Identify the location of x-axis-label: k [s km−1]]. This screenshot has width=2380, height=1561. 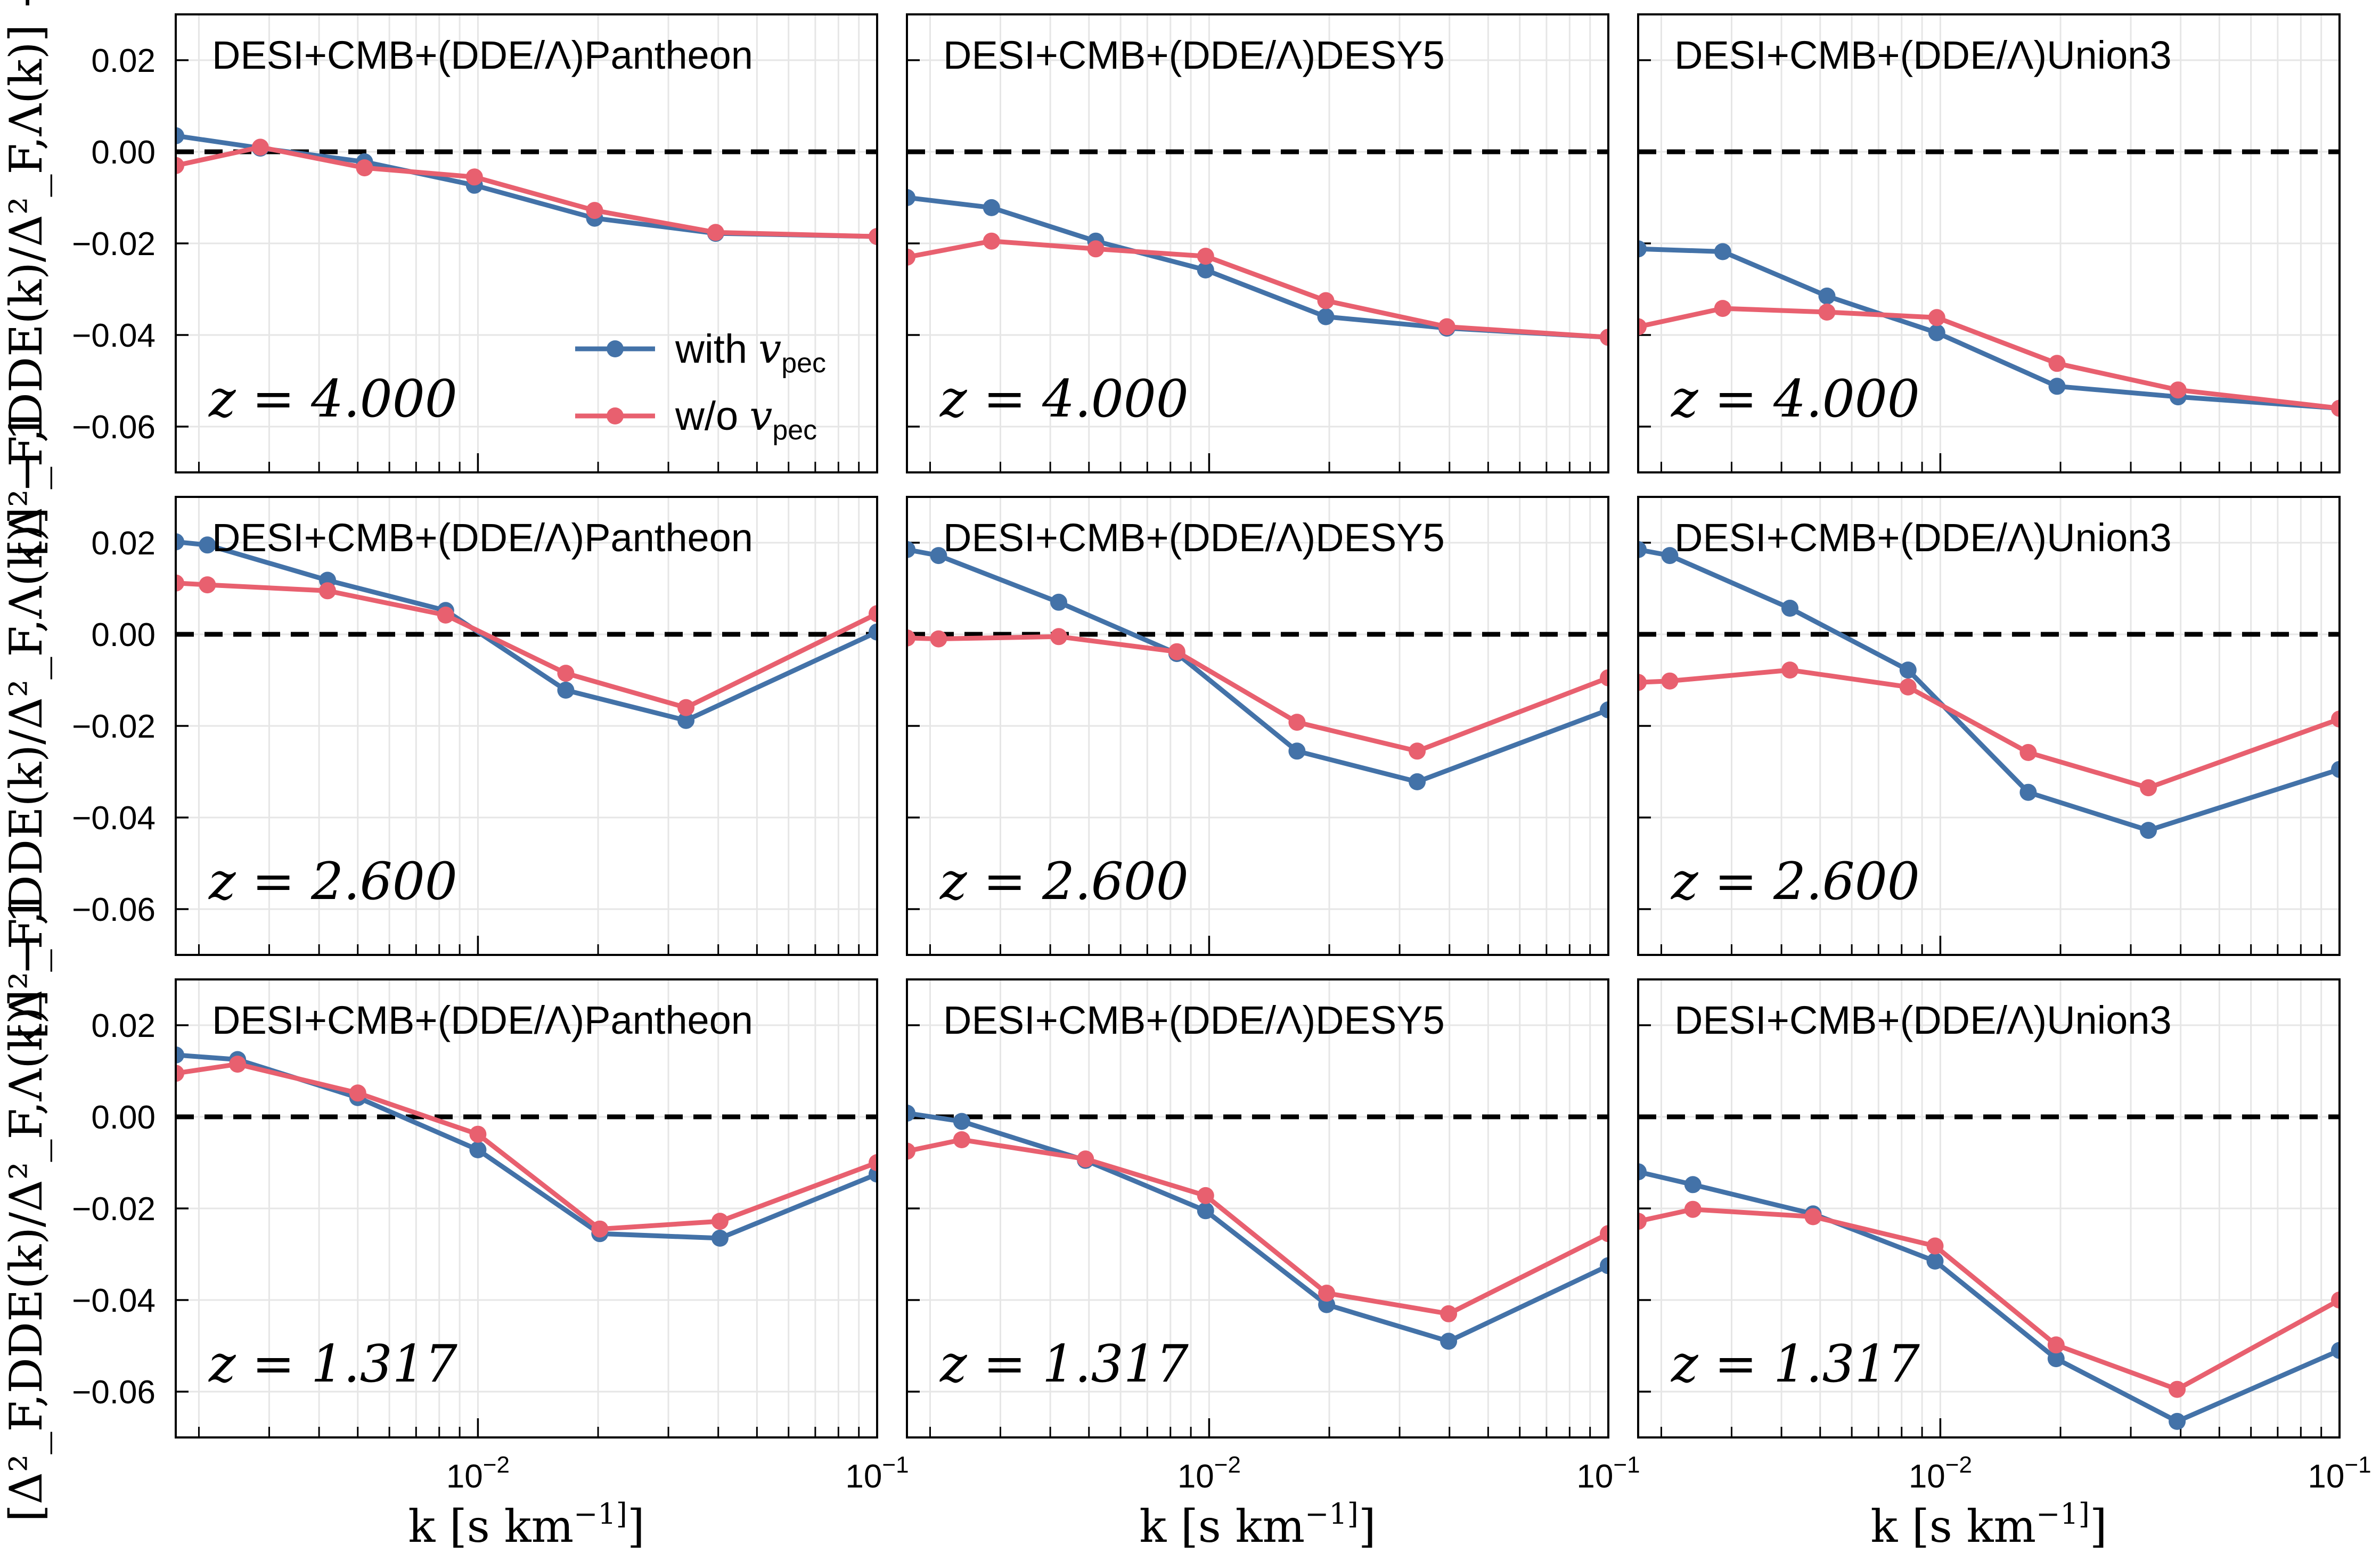
(1257, 1525).